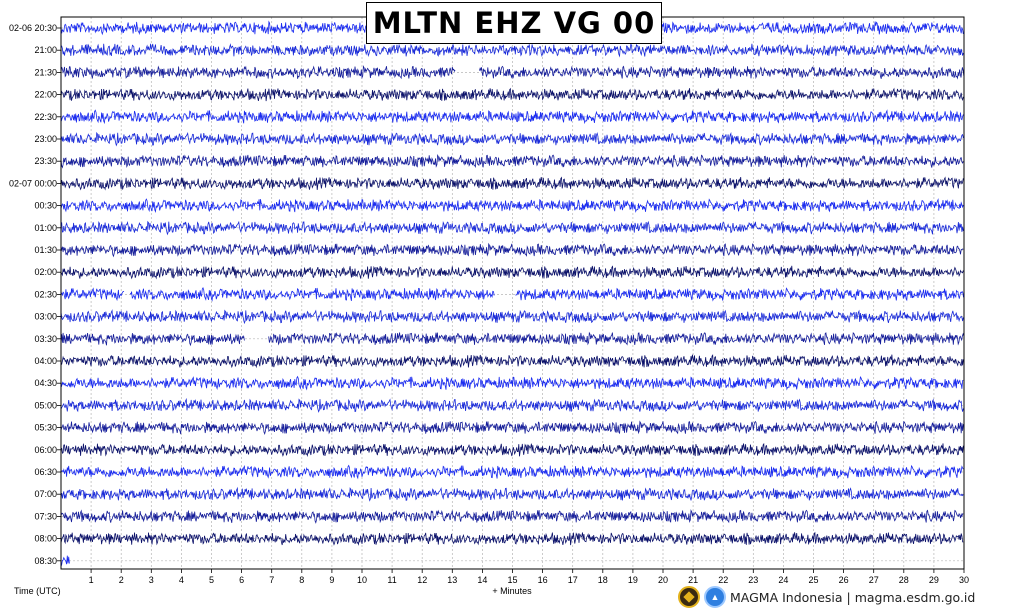  Describe the element at coordinates (45, 50) in the screenshot. I see `row-time-label: 21:00` at that location.